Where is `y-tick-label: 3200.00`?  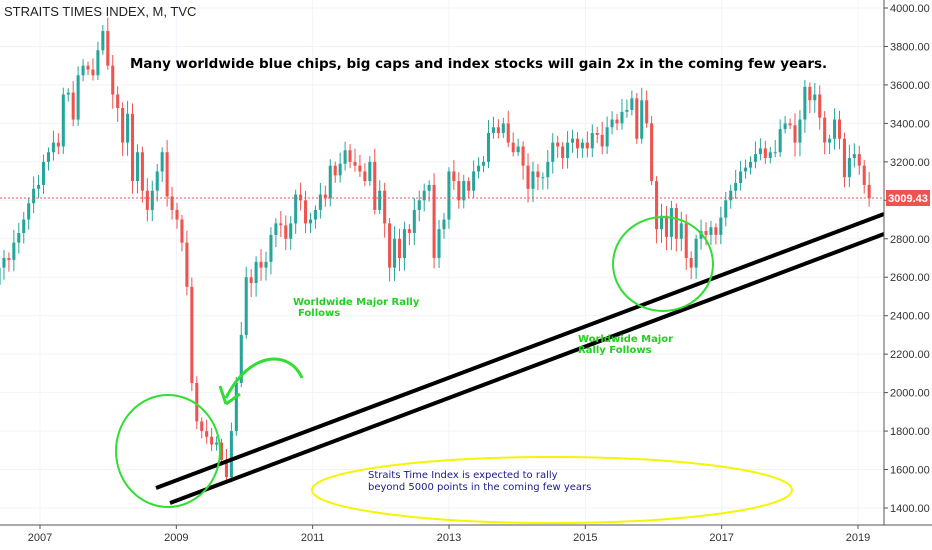 y-tick-label: 3200.00 is located at coordinates (910, 163).